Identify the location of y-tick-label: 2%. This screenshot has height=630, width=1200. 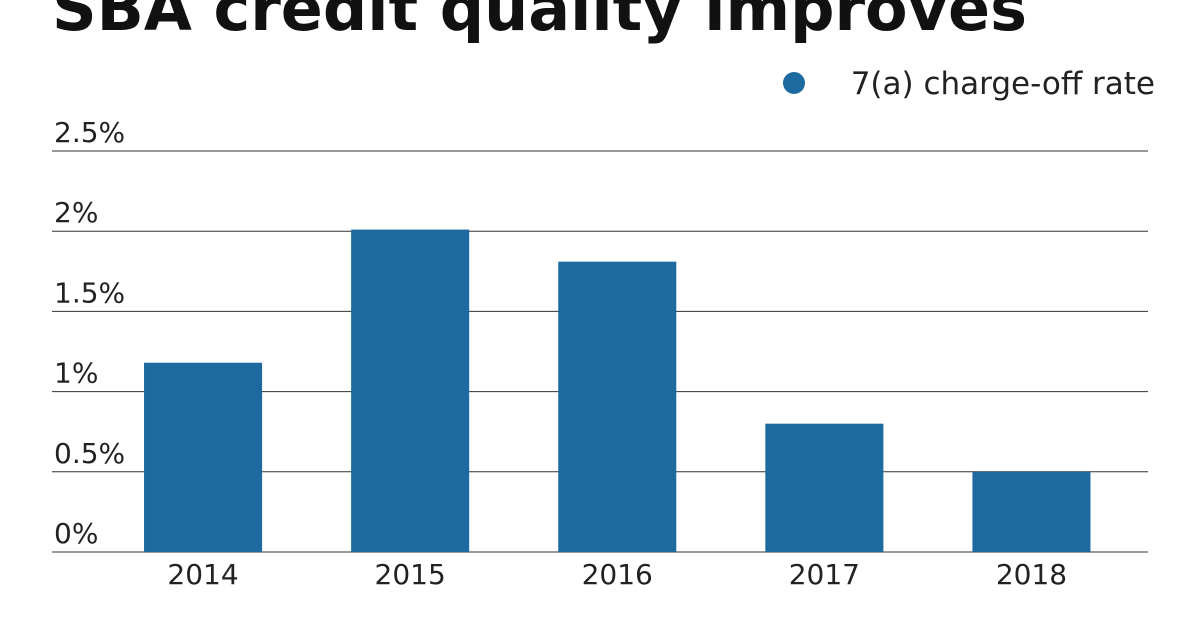
(76, 212).